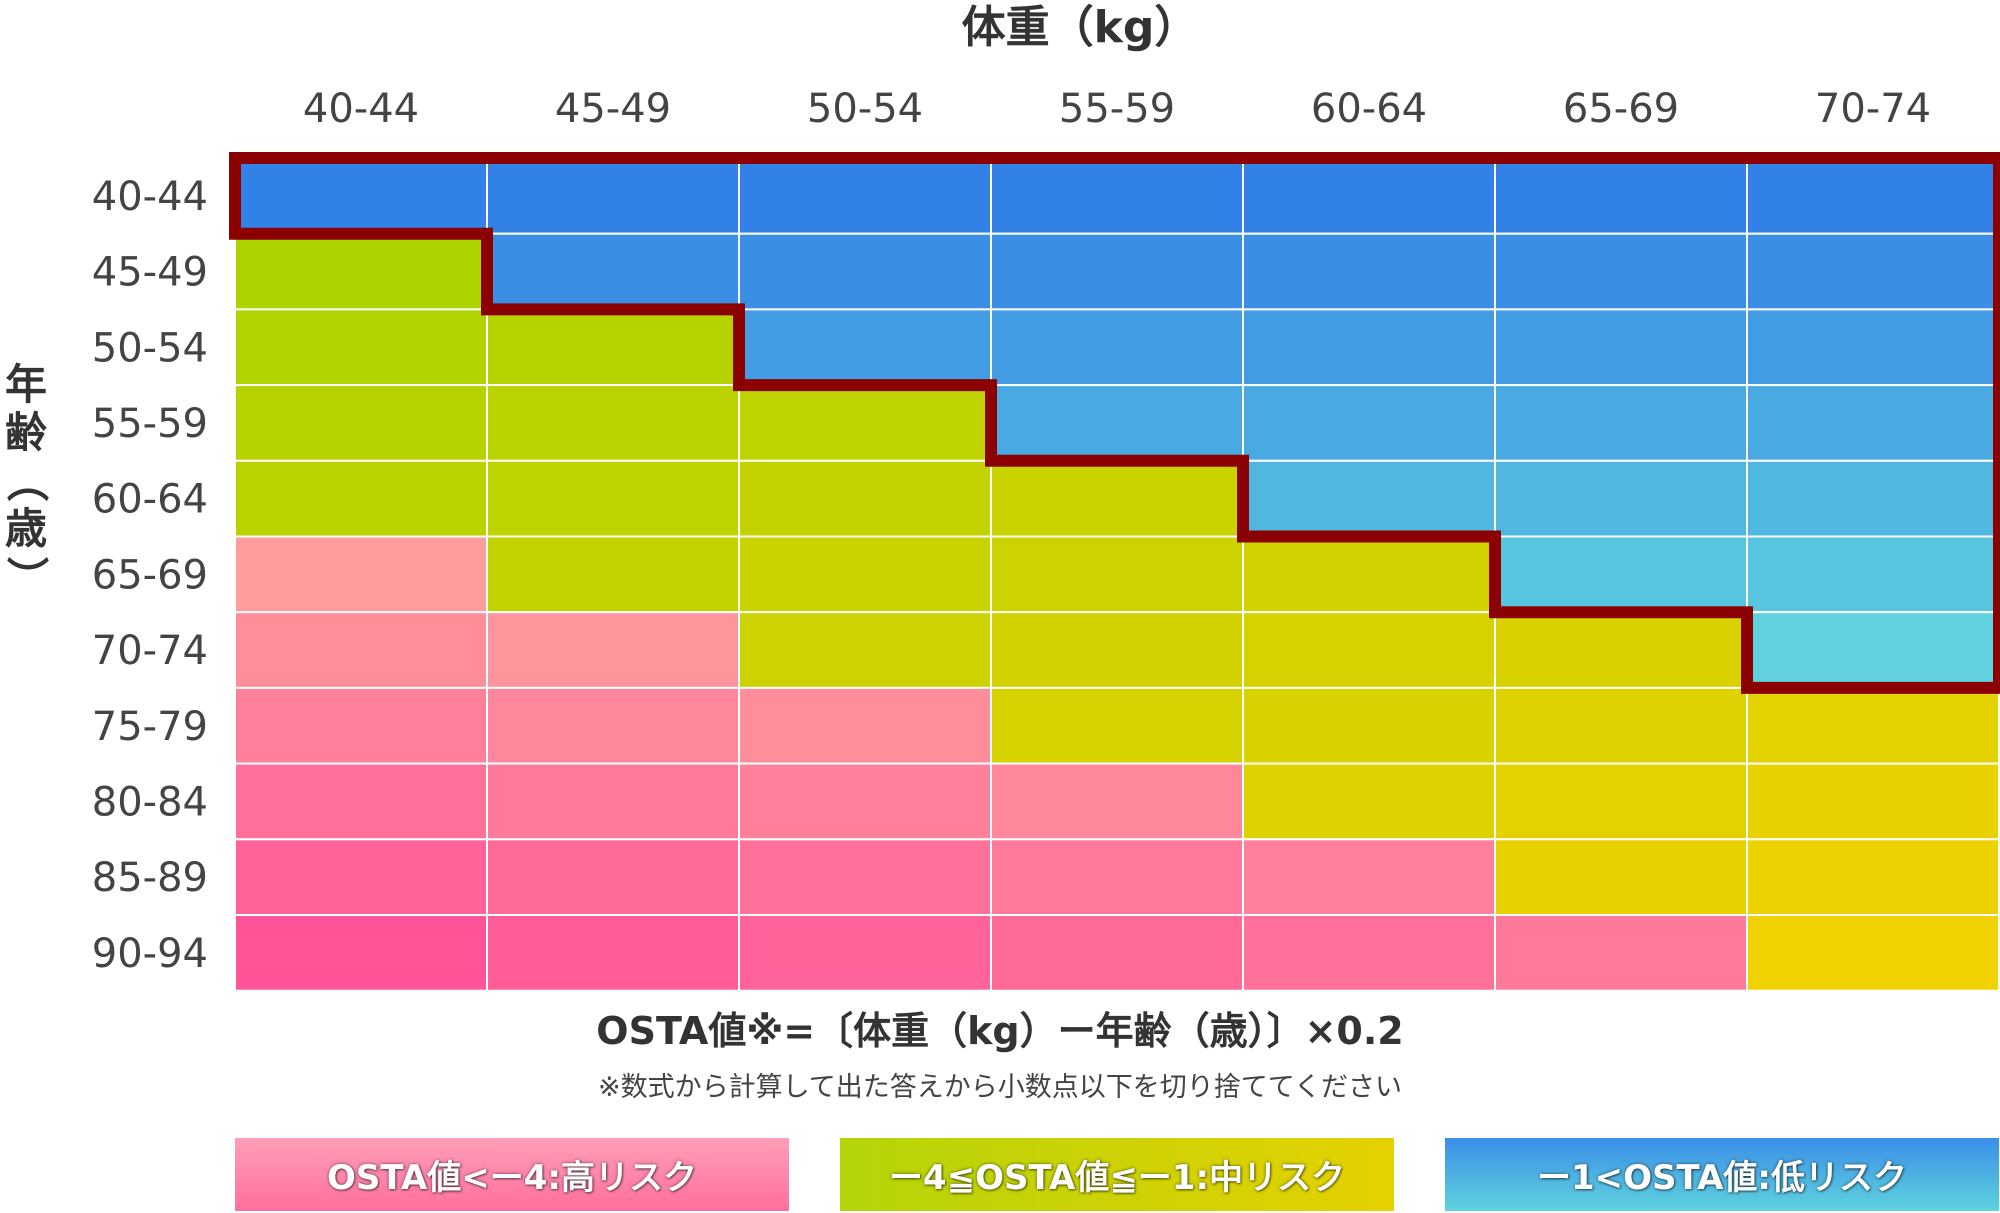  What do you see at coordinates (1621, 109) in the screenshot?
I see `x-tick-label: 65-69` at bounding box center [1621, 109].